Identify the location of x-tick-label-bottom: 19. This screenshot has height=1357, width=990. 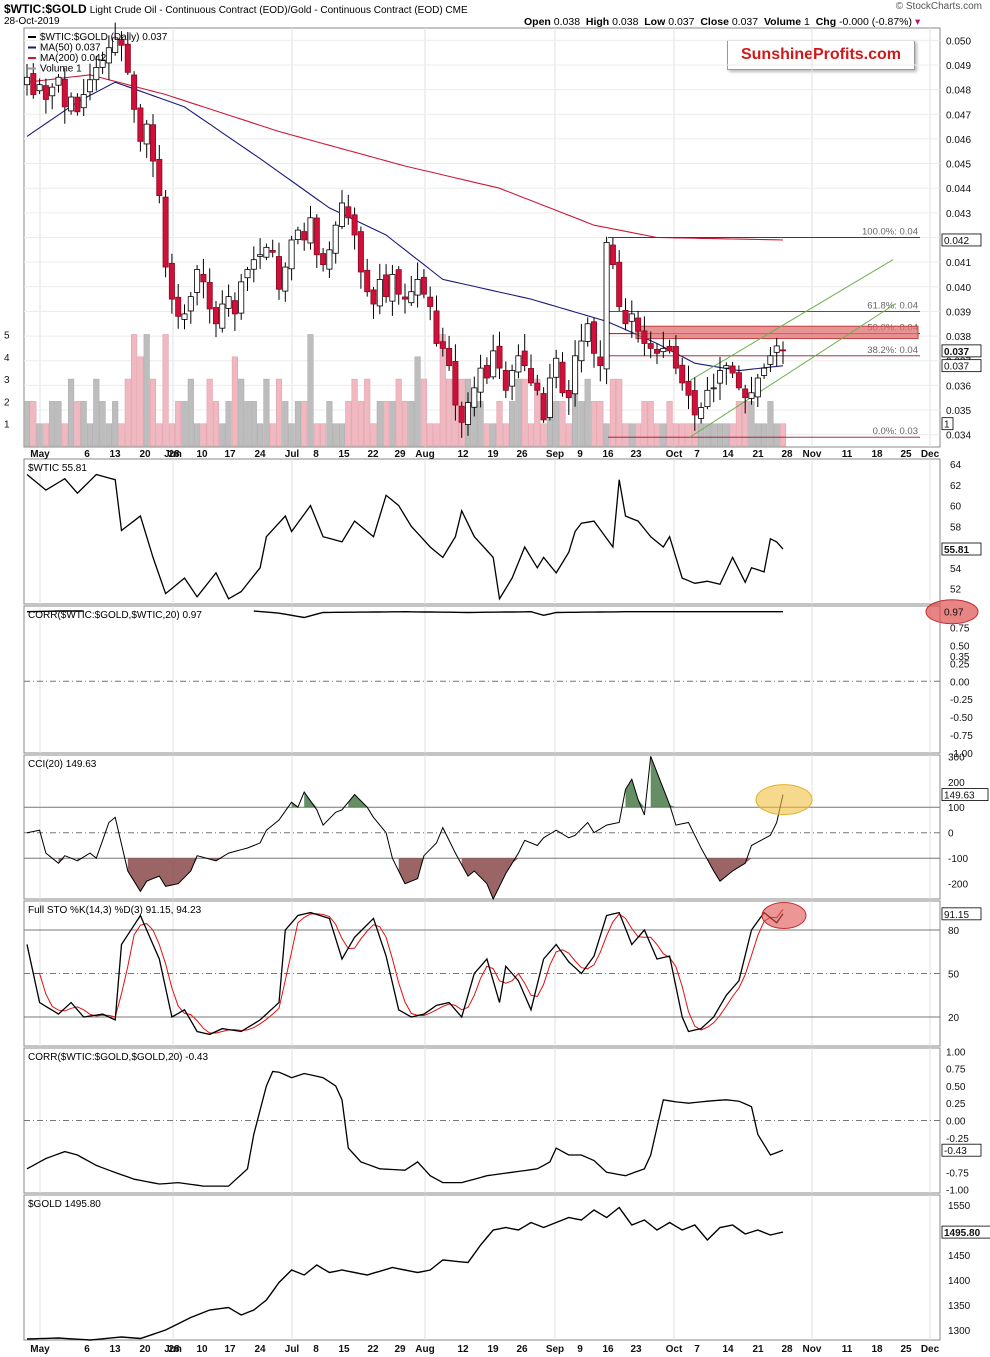
(493, 1349).